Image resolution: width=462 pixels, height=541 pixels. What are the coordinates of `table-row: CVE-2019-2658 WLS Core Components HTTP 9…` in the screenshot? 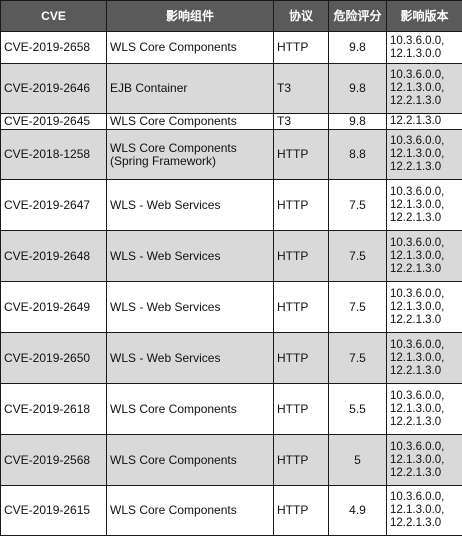 It's located at (231, 47).